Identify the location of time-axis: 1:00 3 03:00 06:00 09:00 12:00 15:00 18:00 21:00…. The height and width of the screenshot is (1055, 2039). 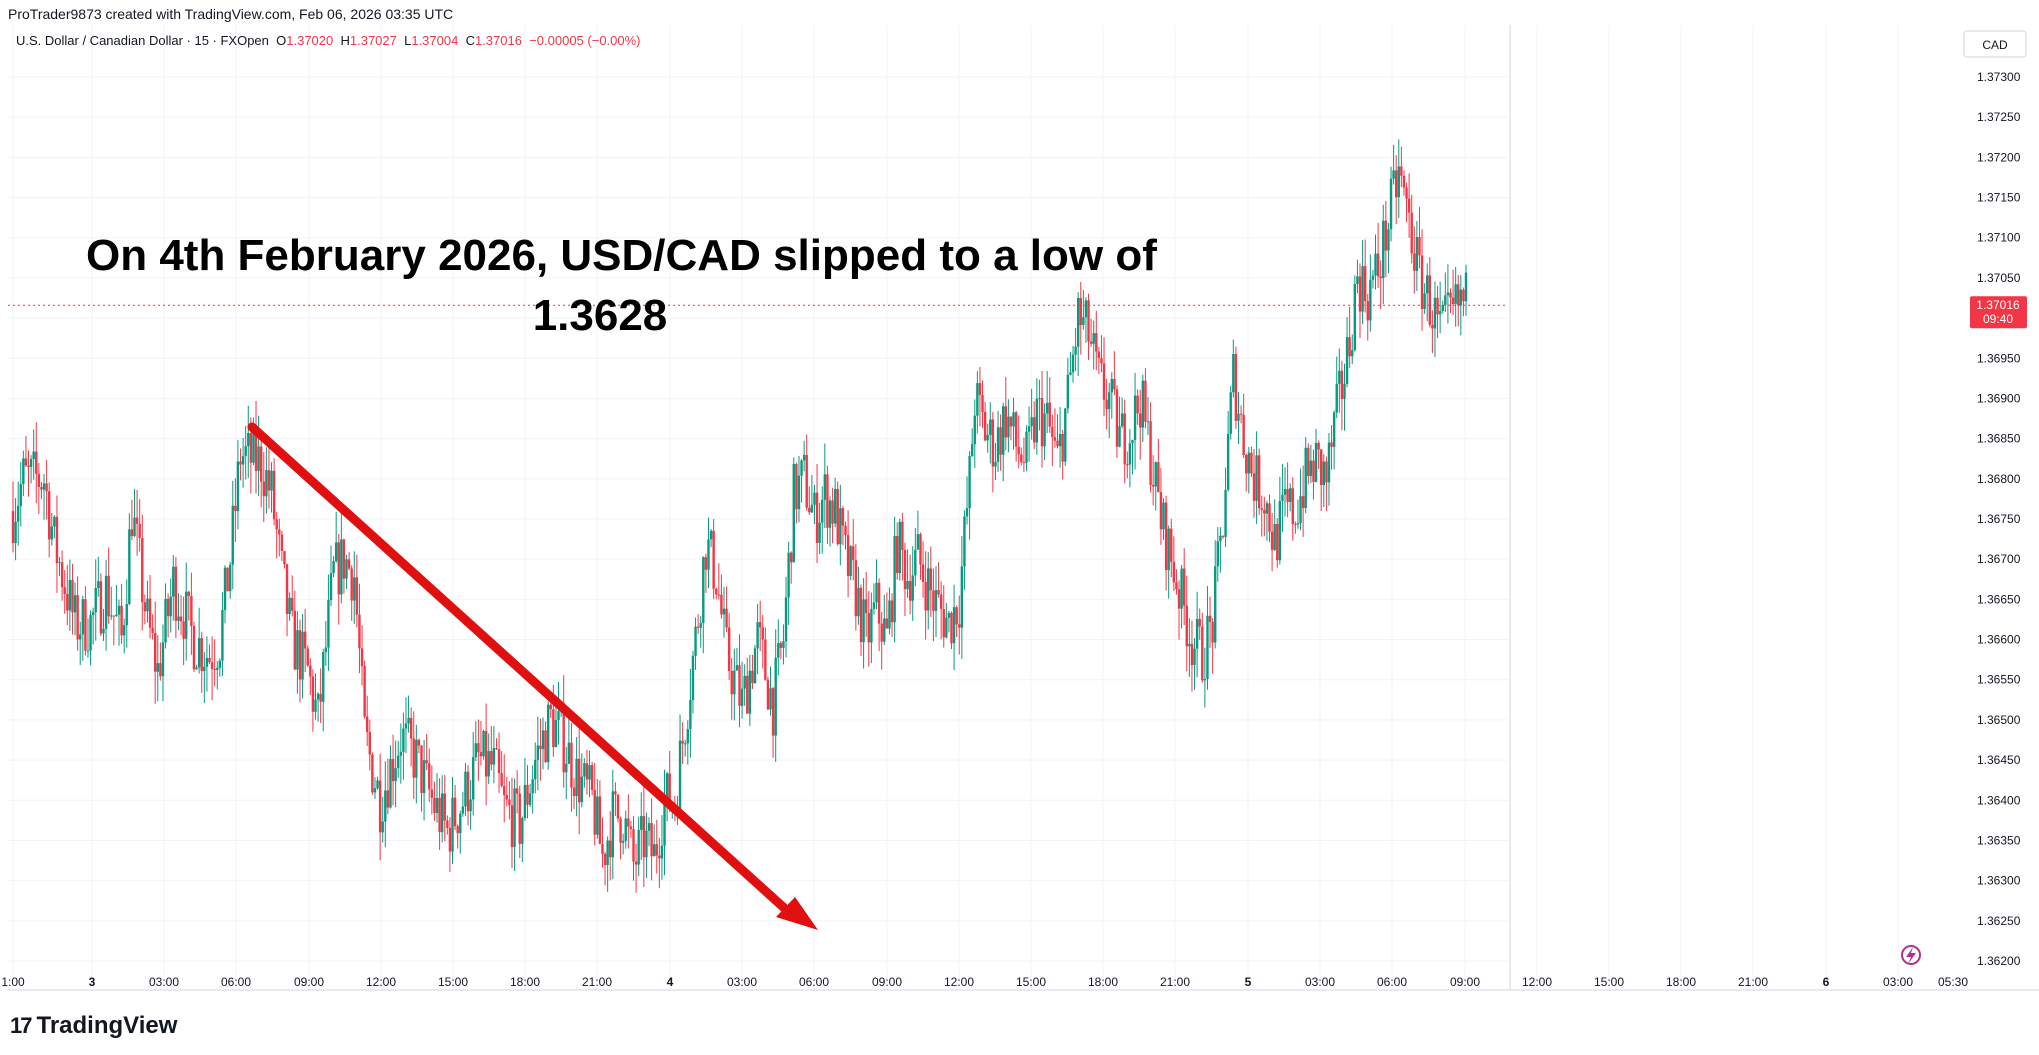
(984, 982).